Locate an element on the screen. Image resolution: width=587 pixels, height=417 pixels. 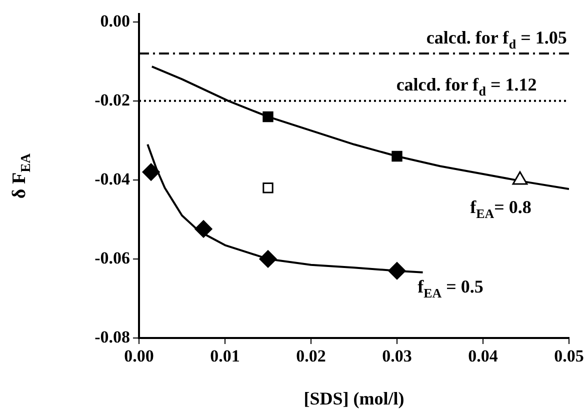
x-axis-title: [SDS] (mol/l) is located at coordinates (354, 398).